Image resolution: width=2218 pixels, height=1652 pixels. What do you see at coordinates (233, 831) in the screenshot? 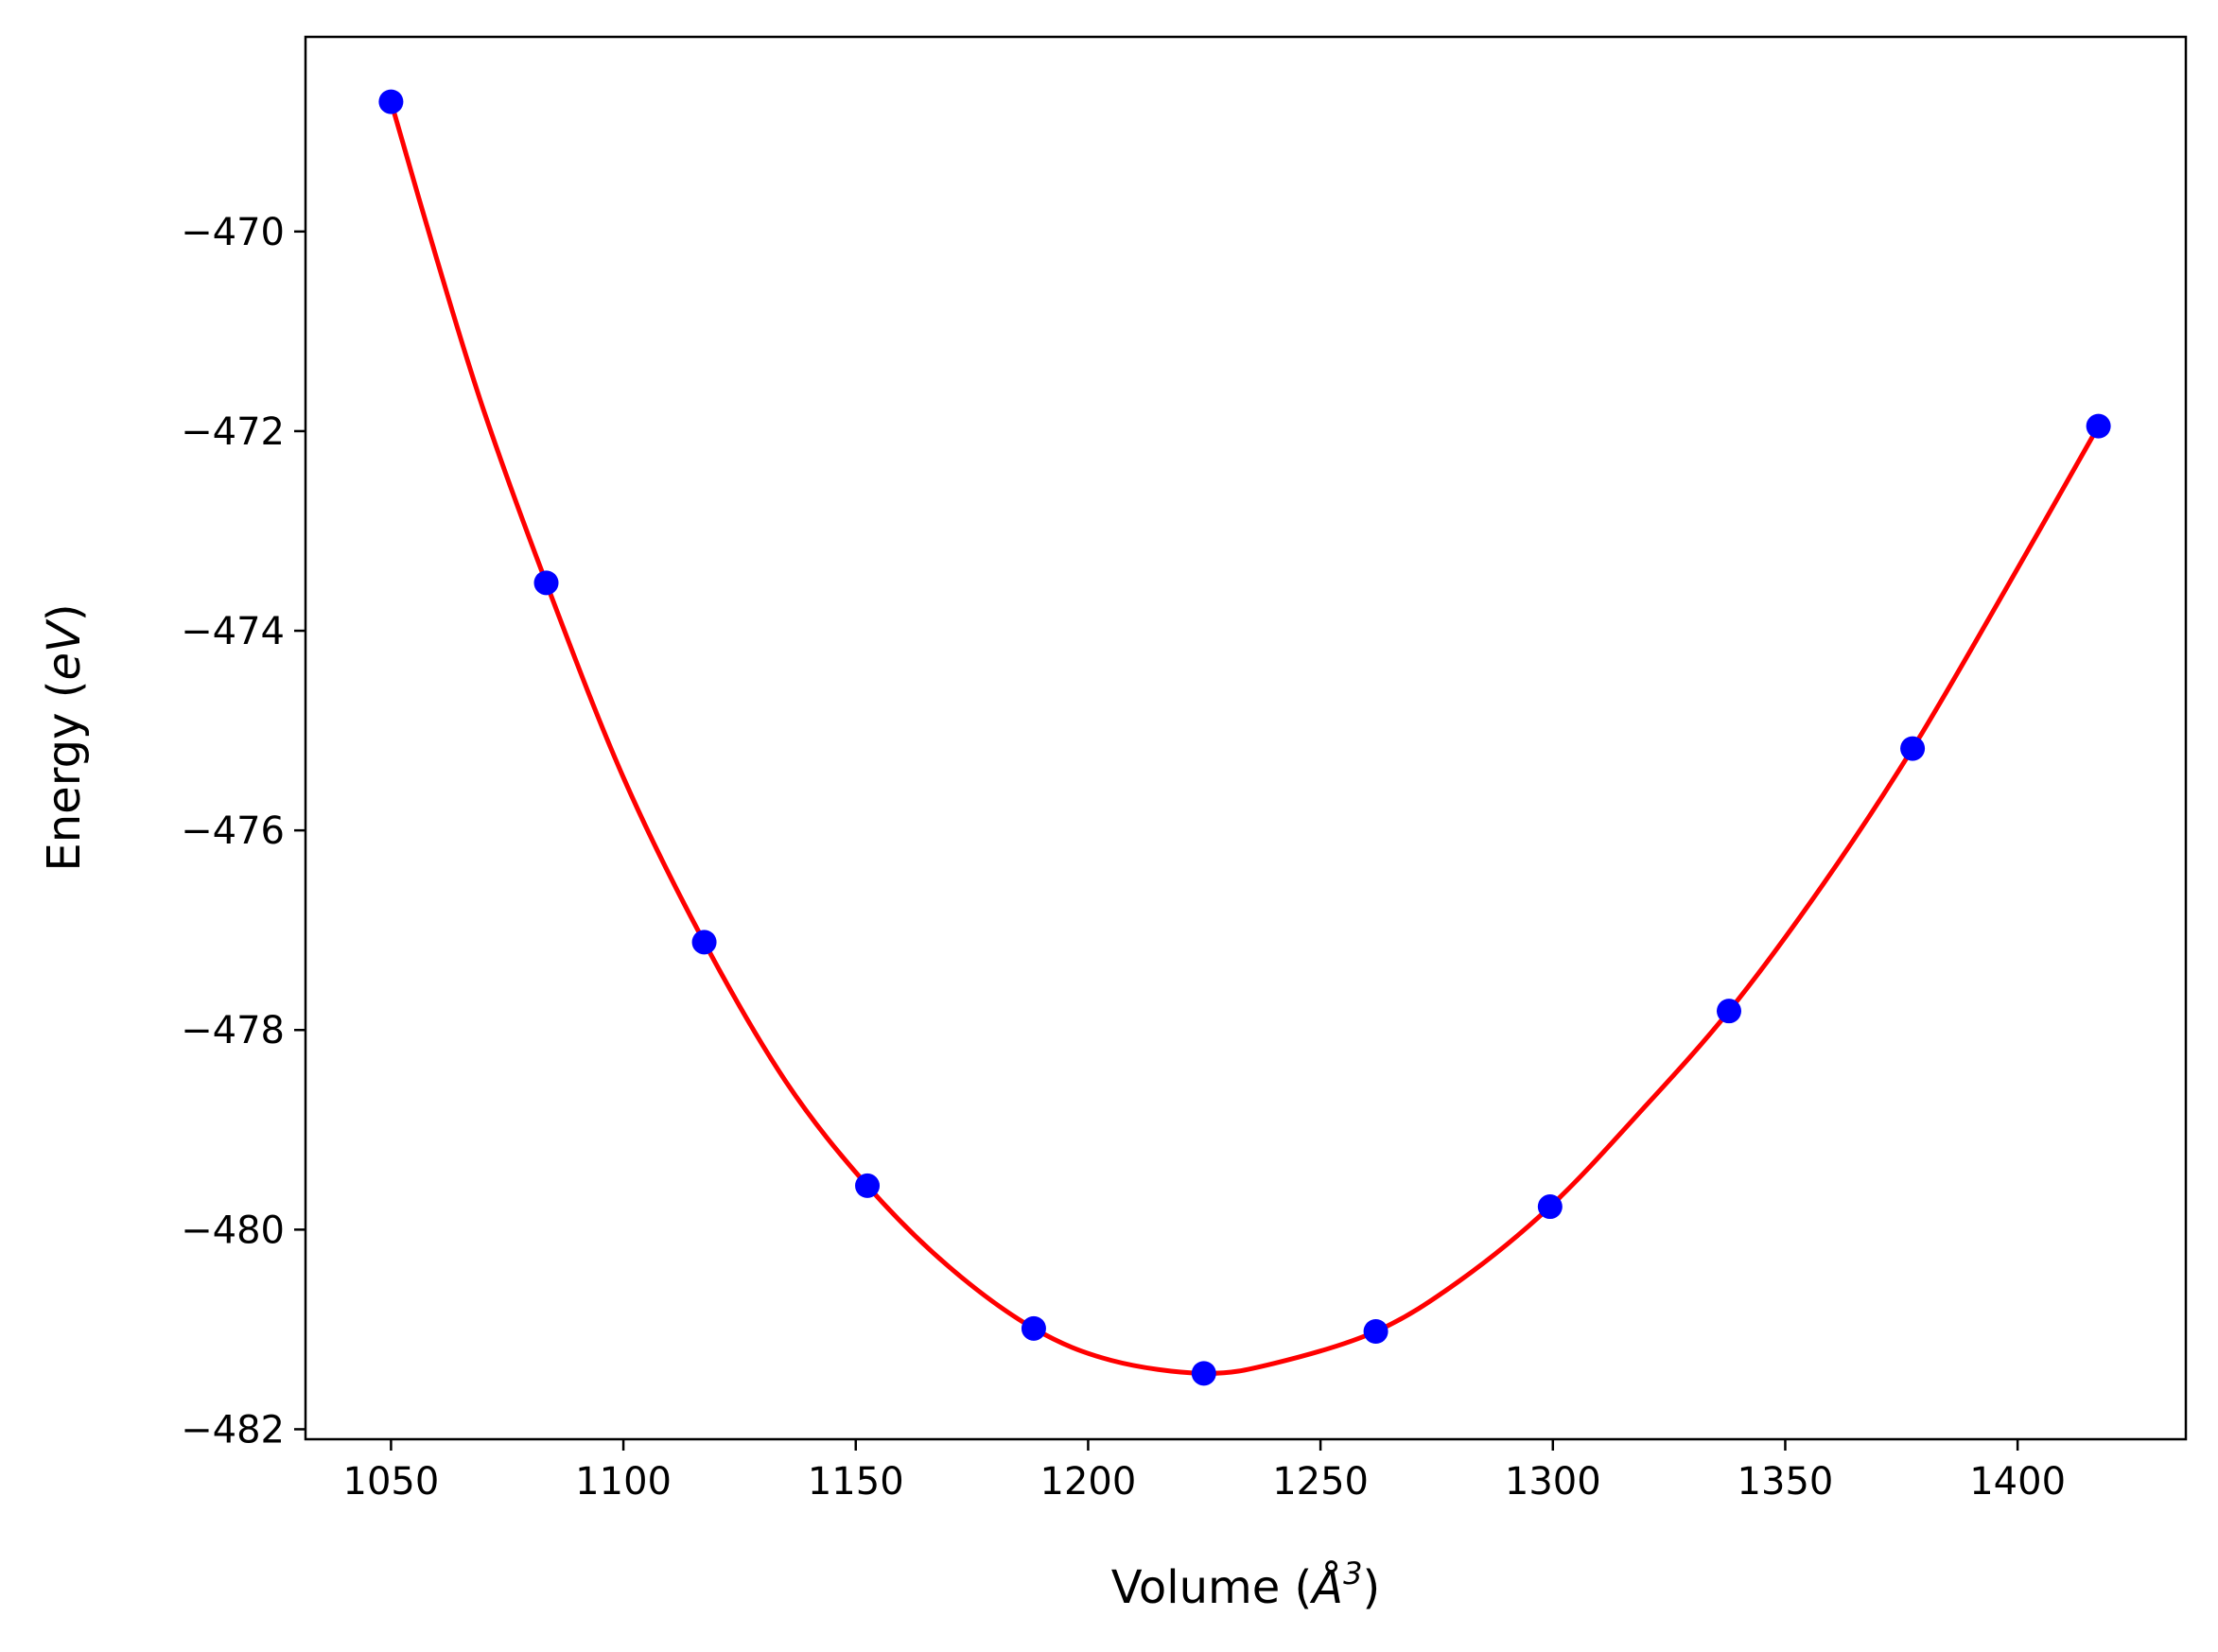
I see `y-tick-label: −476` at bounding box center [233, 831].